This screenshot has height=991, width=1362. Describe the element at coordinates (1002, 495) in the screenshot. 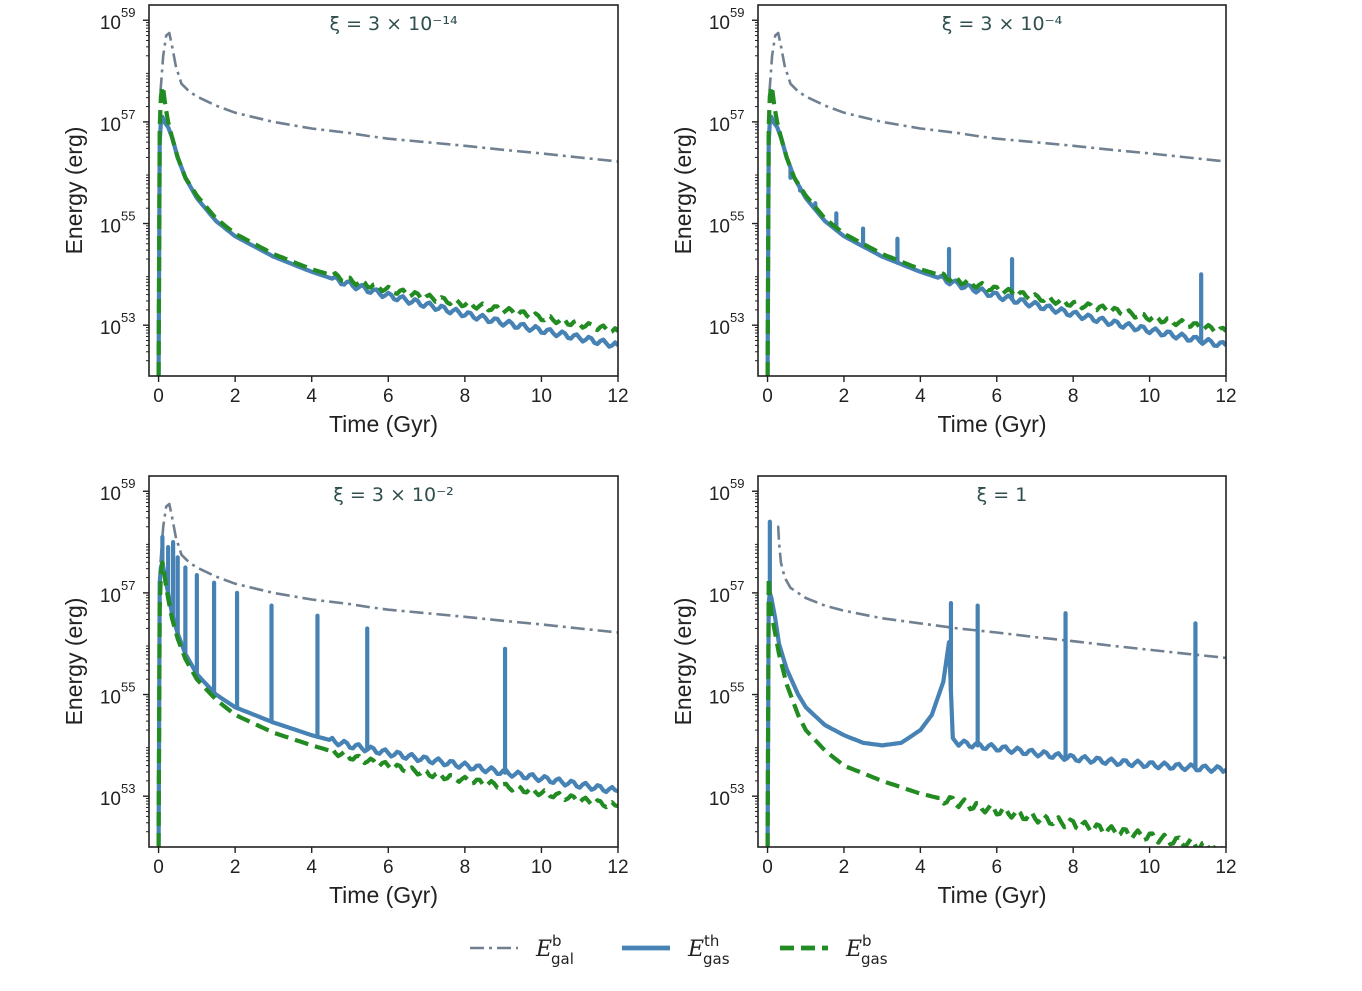

I see `panel-title: ξ = 1` at that location.